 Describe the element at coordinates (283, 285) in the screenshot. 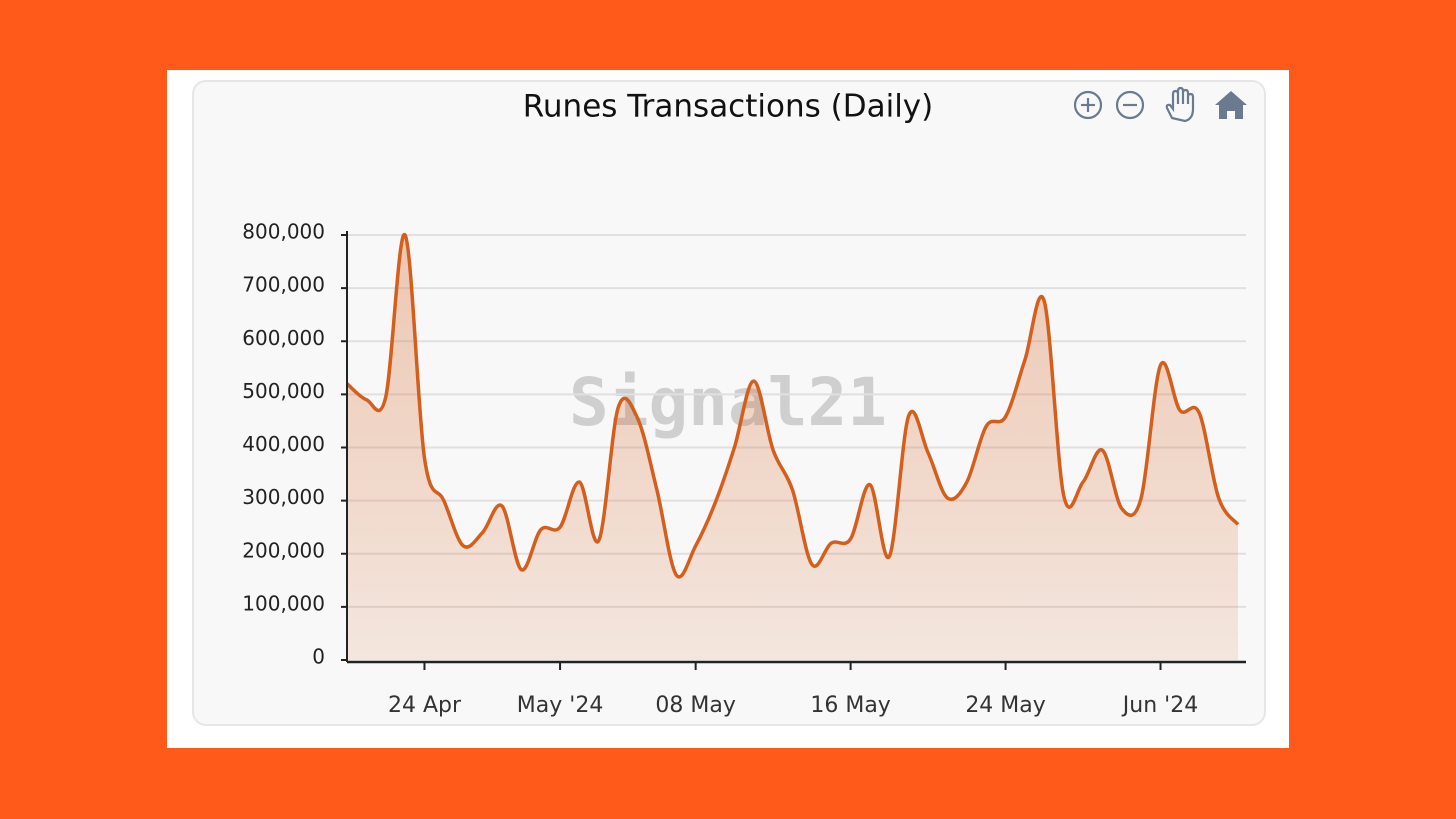

I see `y-tick-label: 700,000` at that location.